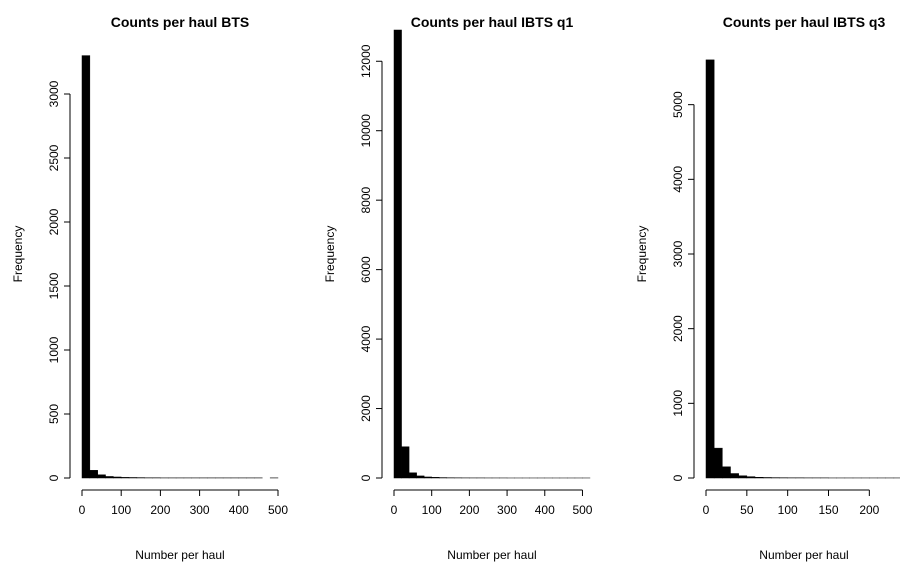 This screenshot has height=563, width=900. I want to click on x-tick-label: 50, so click(747, 510).